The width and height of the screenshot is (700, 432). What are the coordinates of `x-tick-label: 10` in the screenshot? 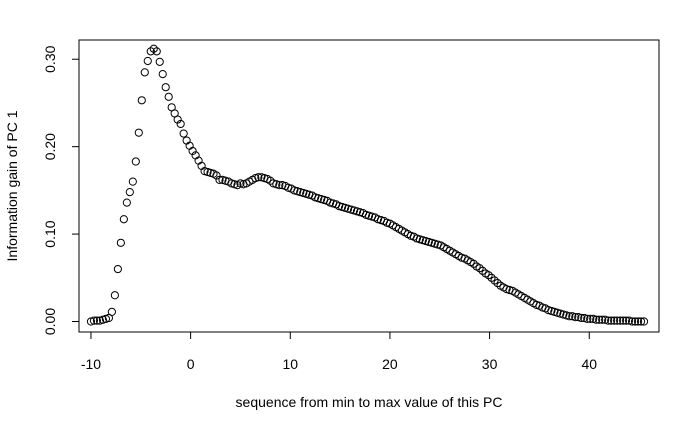 It's located at (290, 364).